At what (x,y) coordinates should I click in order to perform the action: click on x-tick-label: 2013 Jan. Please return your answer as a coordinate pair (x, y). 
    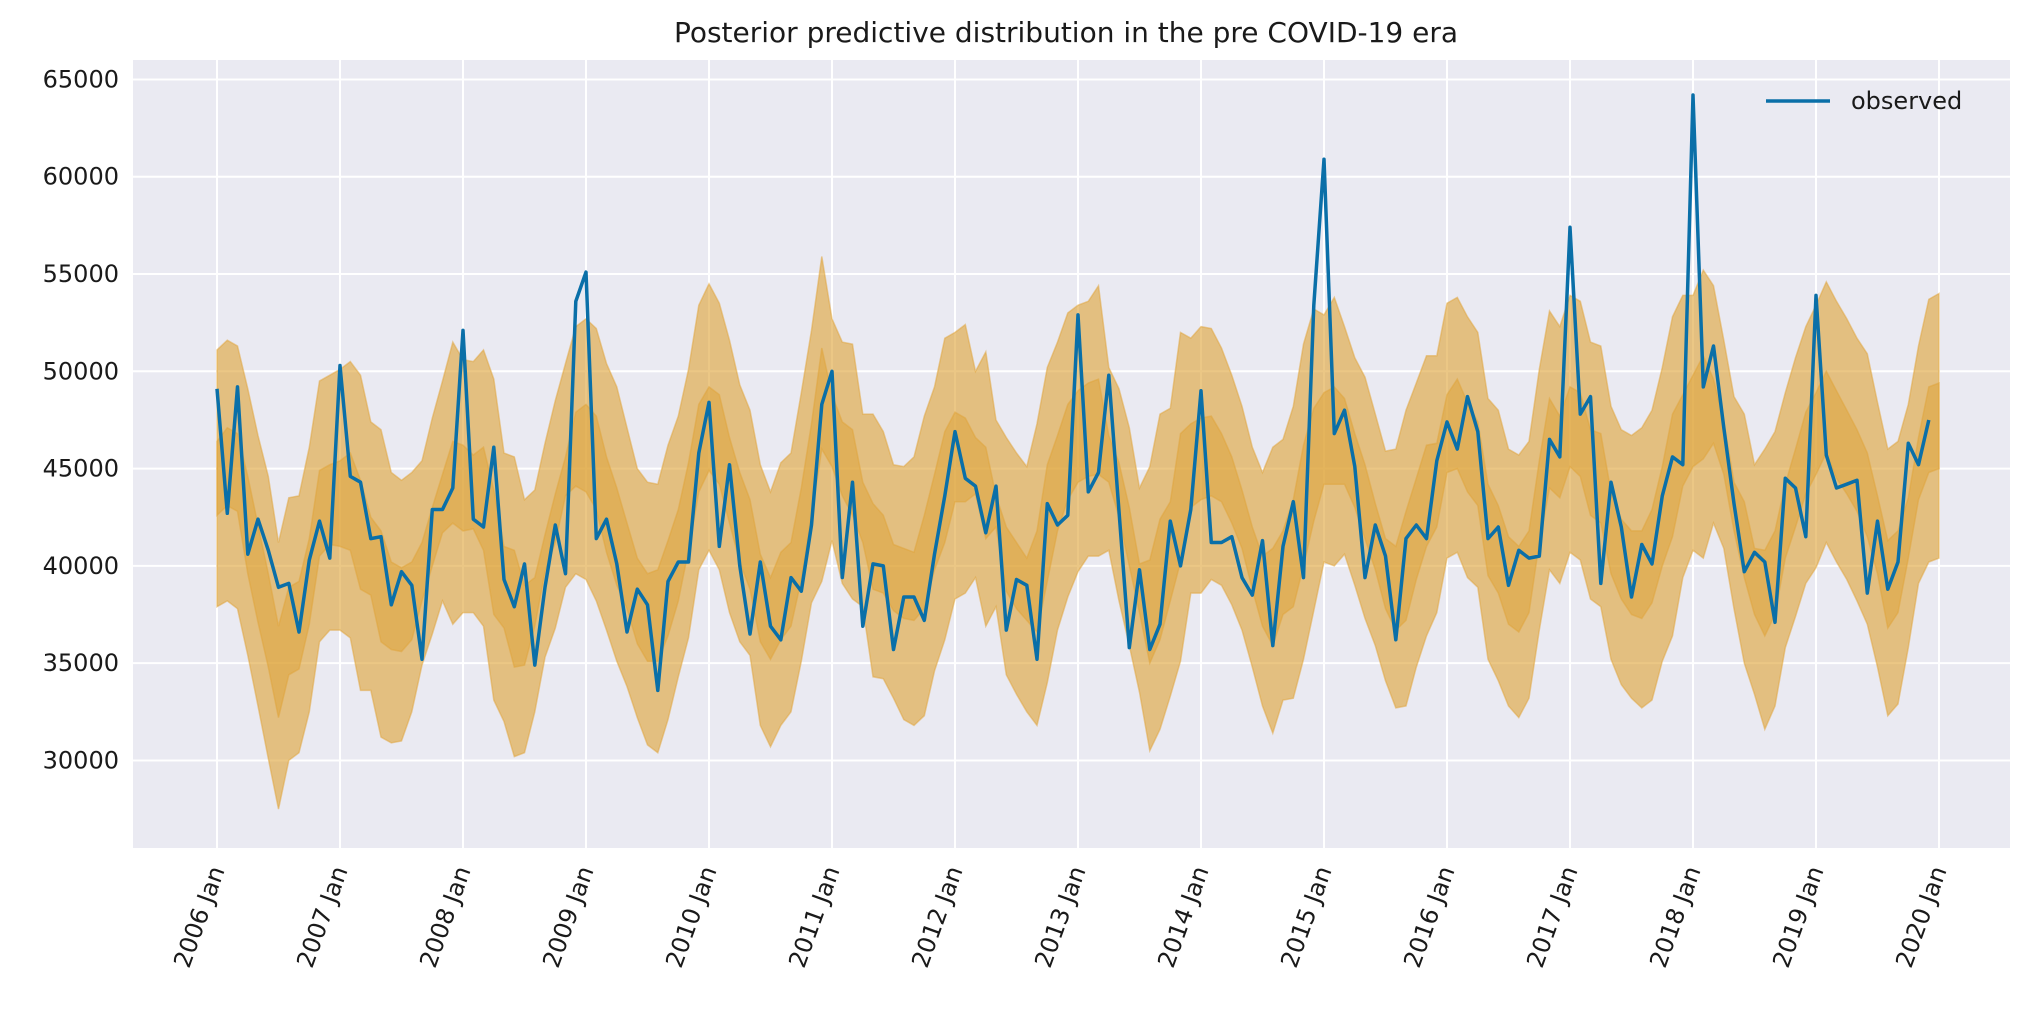
    Looking at the image, I should click on (1060, 916).